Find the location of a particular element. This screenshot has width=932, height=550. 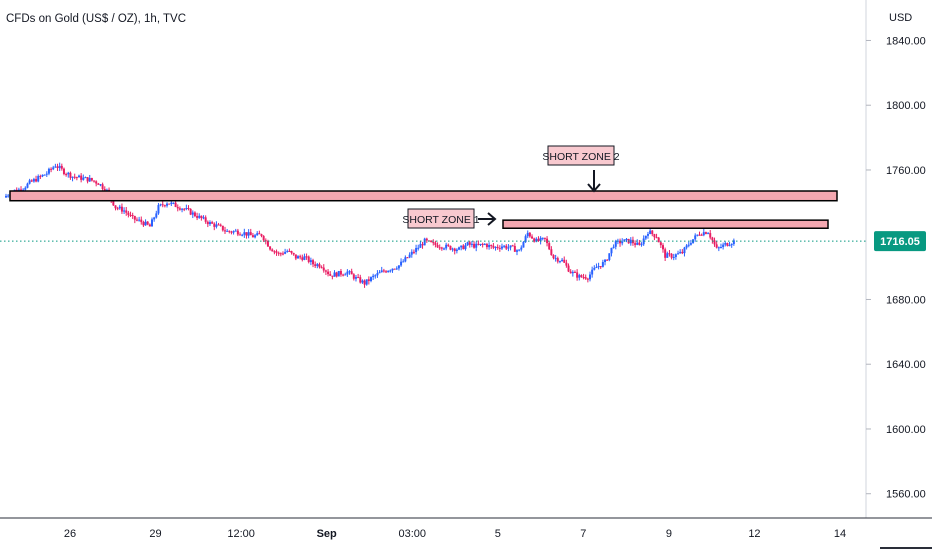

short-zone-1-rect is located at coordinates (665, 224).